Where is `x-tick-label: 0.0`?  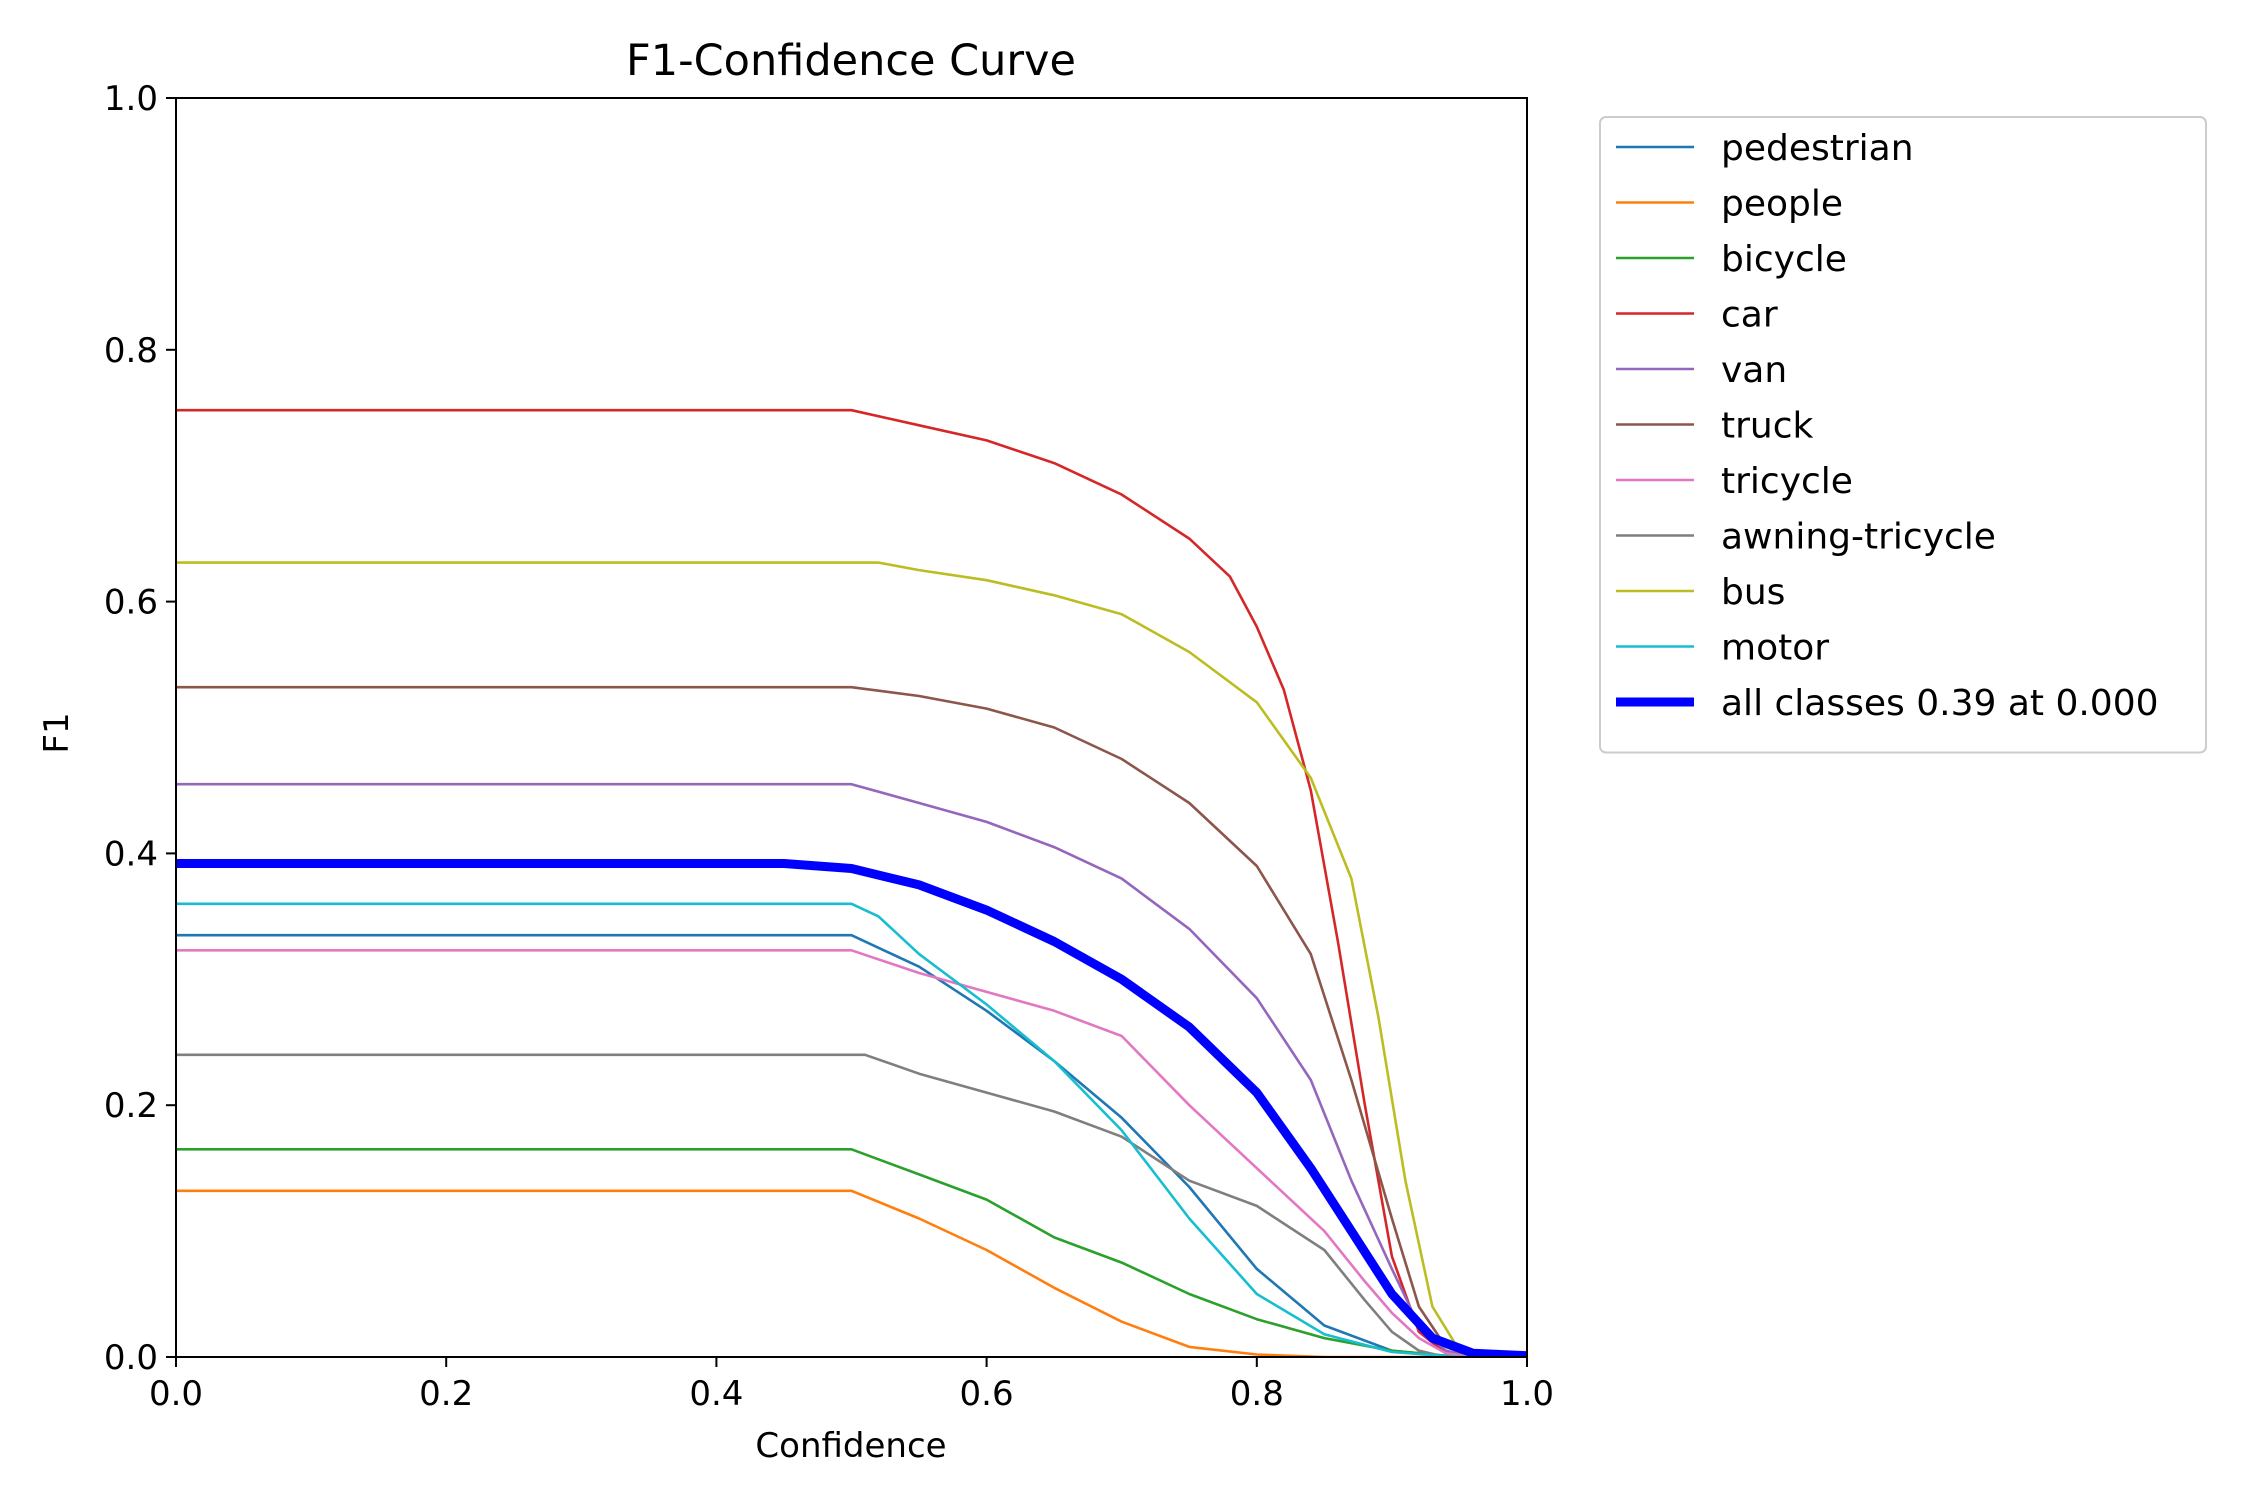
x-tick-label: 0.0 is located at coordinates (176, 1394).